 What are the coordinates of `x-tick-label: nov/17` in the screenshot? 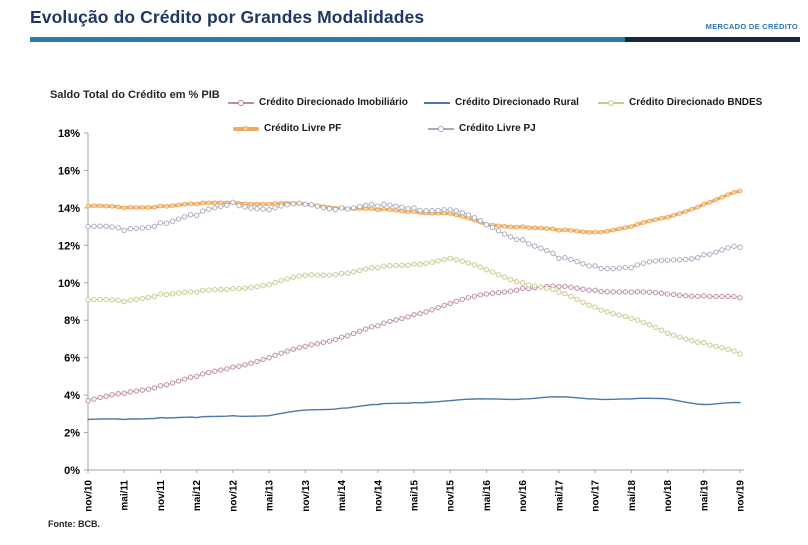 It's located at (596, 496).